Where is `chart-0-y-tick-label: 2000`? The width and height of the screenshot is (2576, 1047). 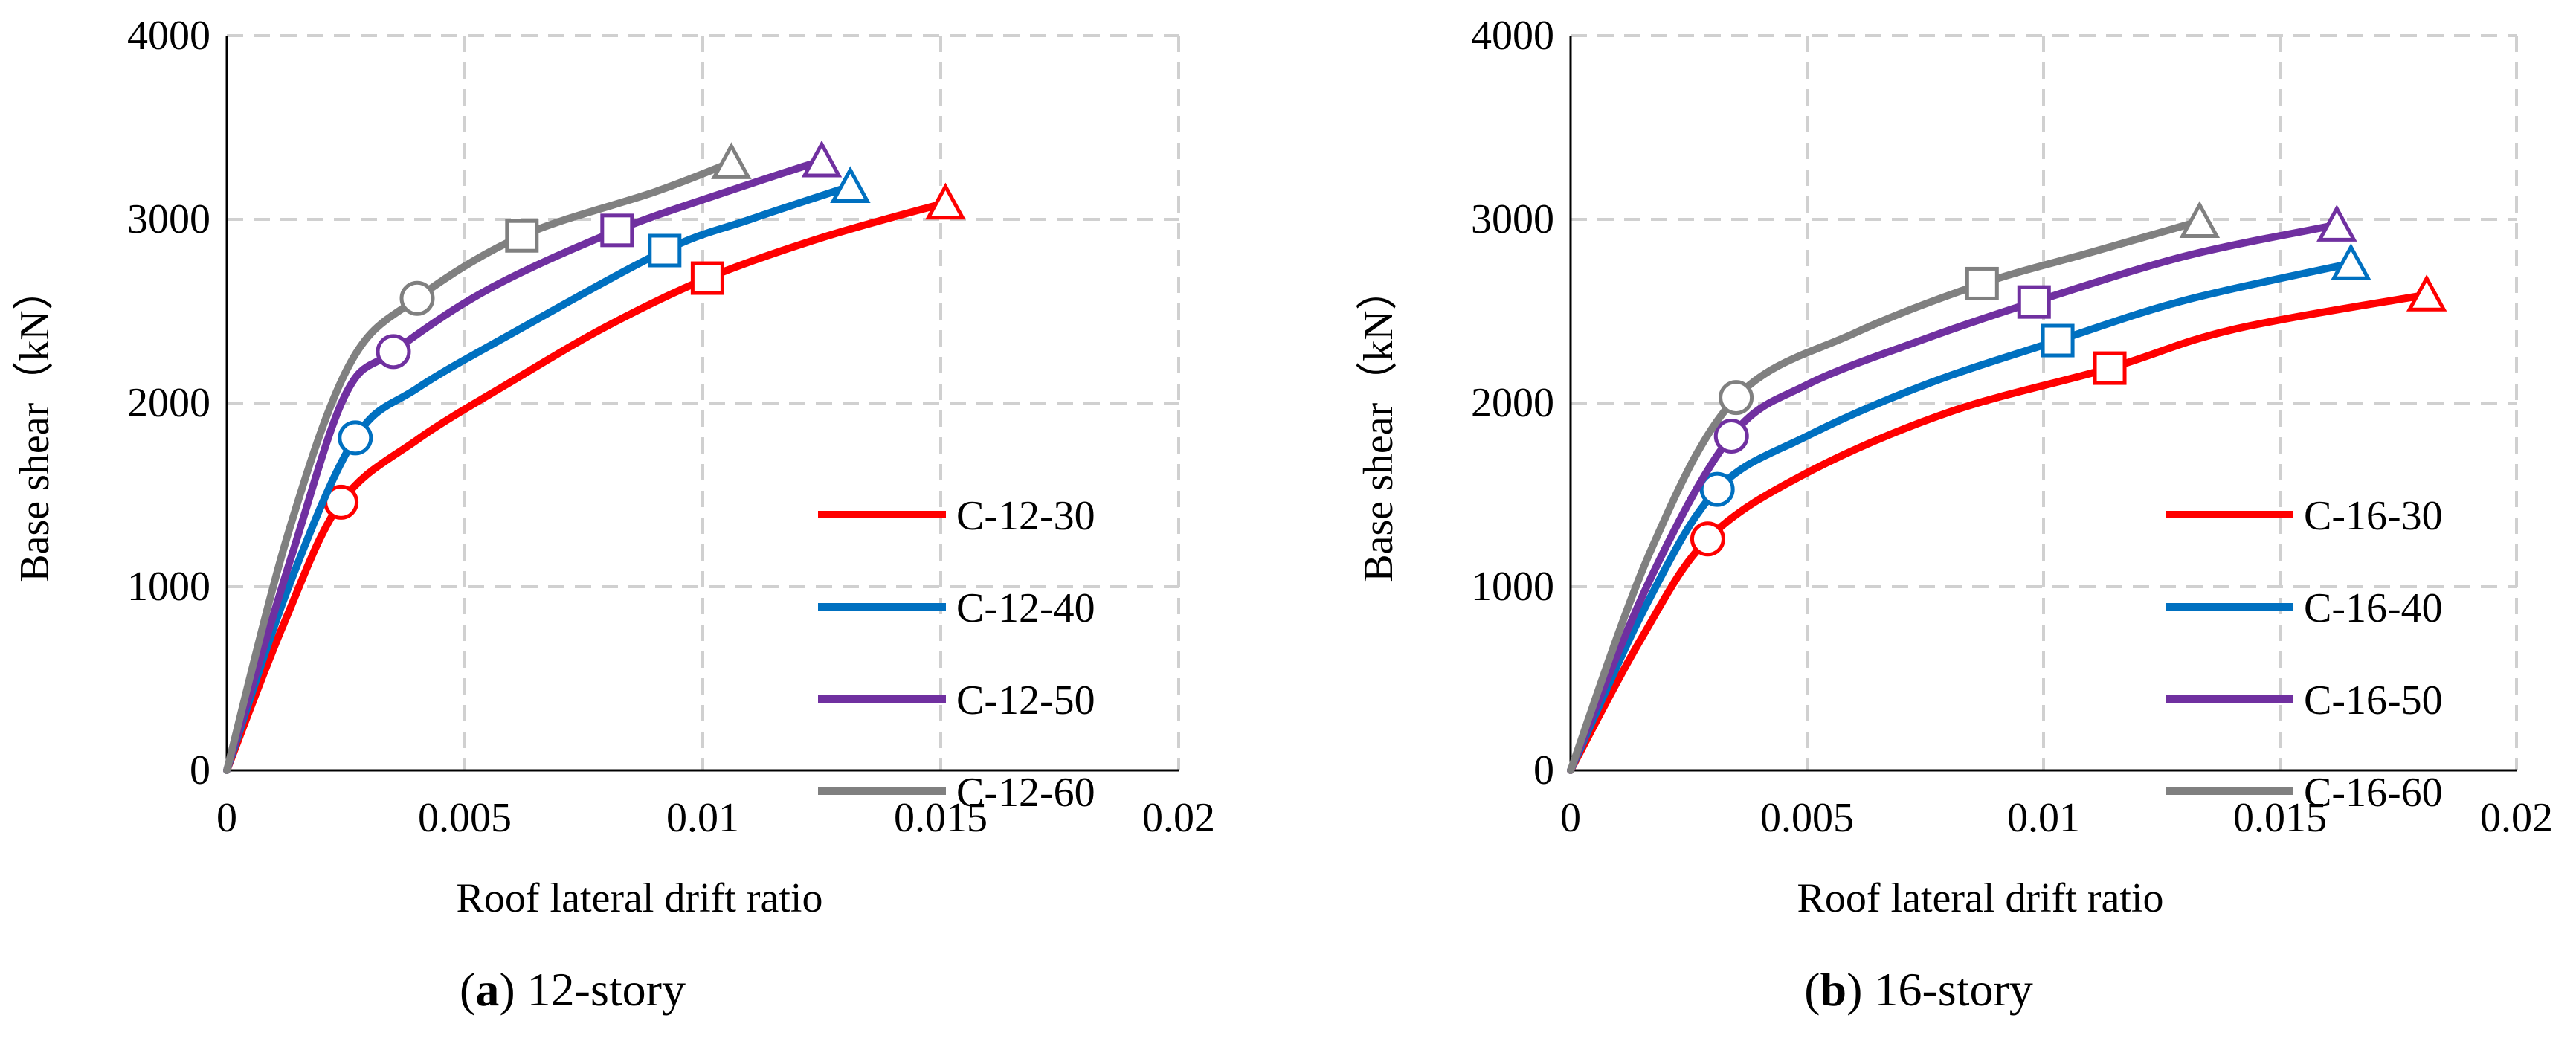
chart-0-y-tick-label: 2000 is located at coordinates (168, 403).